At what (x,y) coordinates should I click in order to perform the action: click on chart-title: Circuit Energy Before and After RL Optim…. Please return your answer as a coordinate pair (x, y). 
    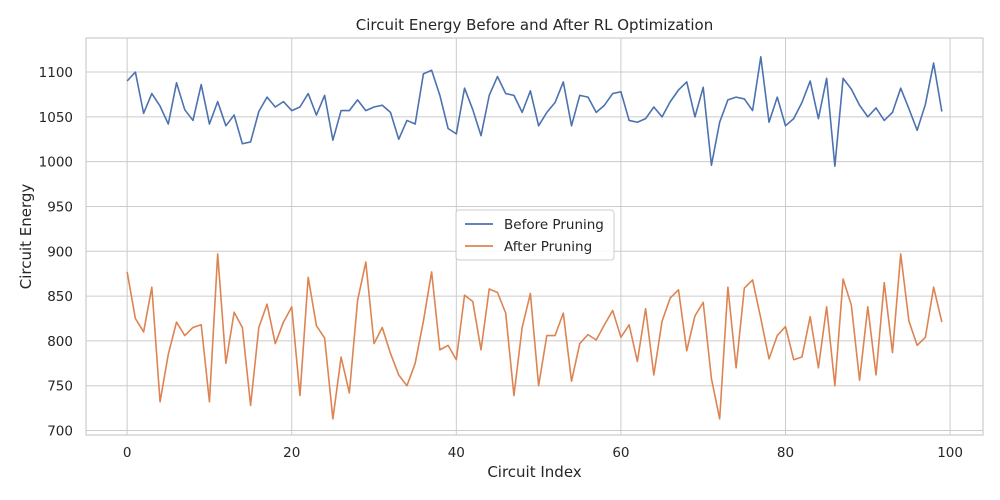
    Looking at the image, I should click on (534, 25).